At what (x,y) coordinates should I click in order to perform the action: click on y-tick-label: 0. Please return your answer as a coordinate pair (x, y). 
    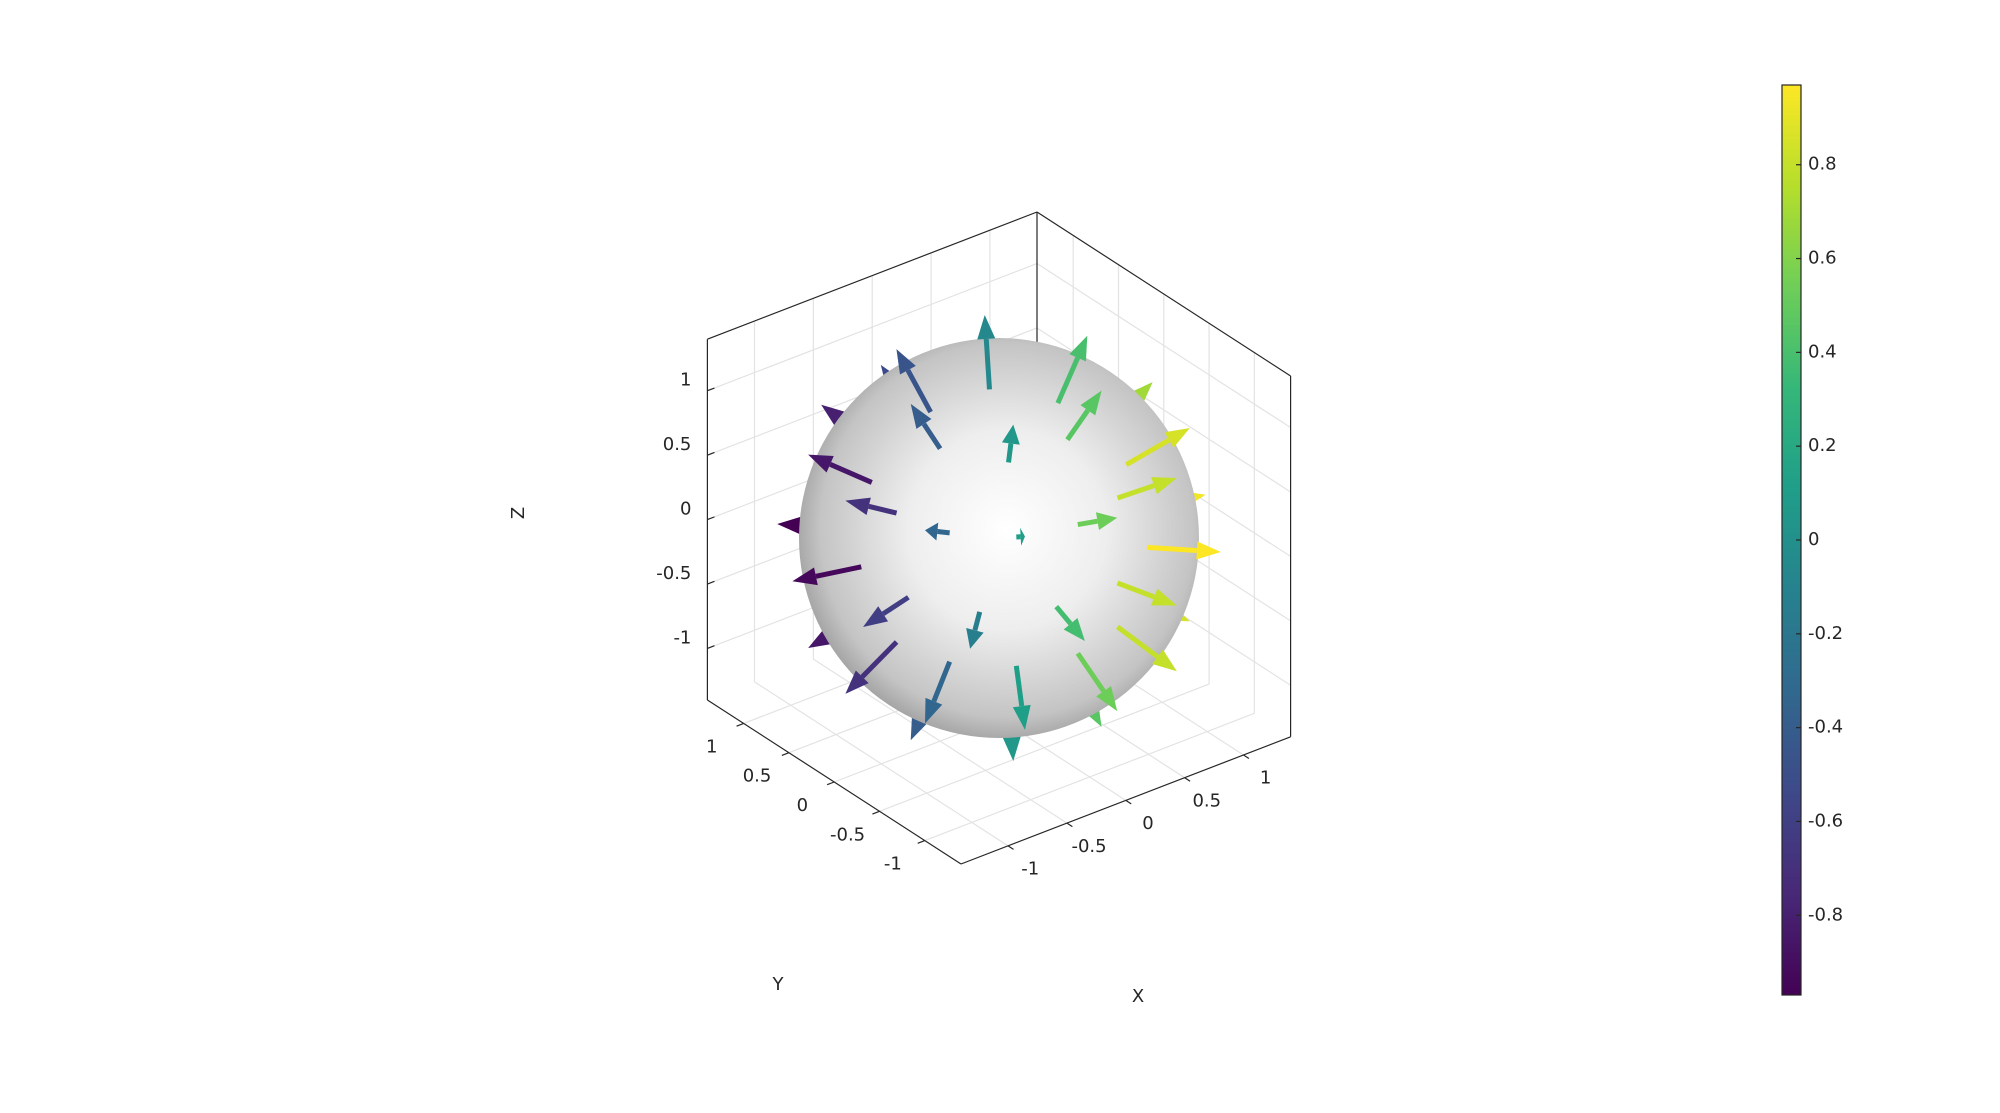
    Looking at the image, I should click on (802, 805).